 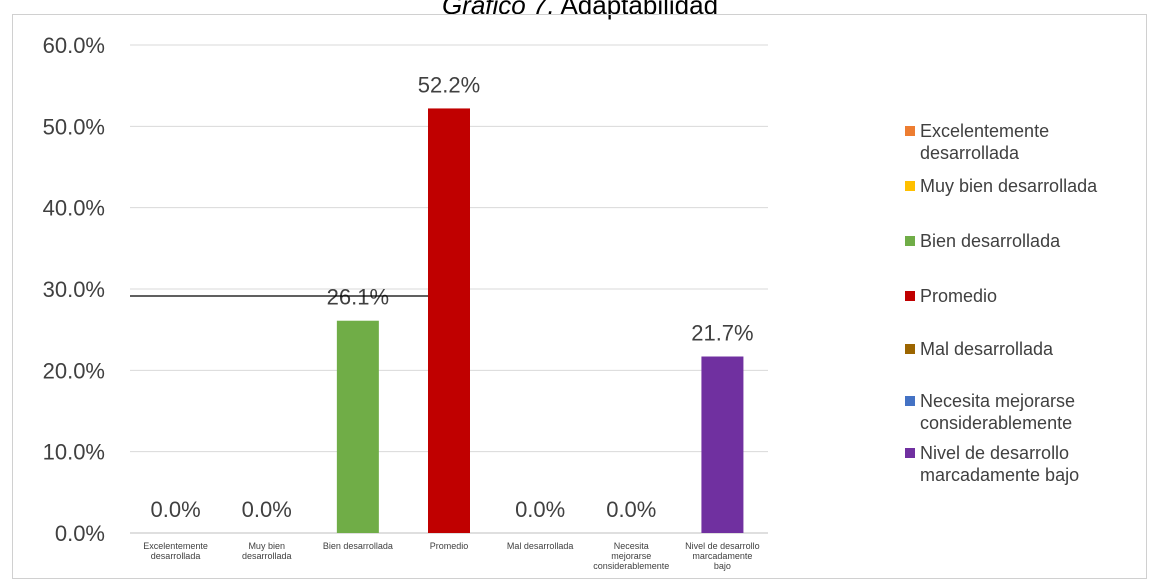 I want to click on data-label: 52.2%, so click(x=449, y=84).